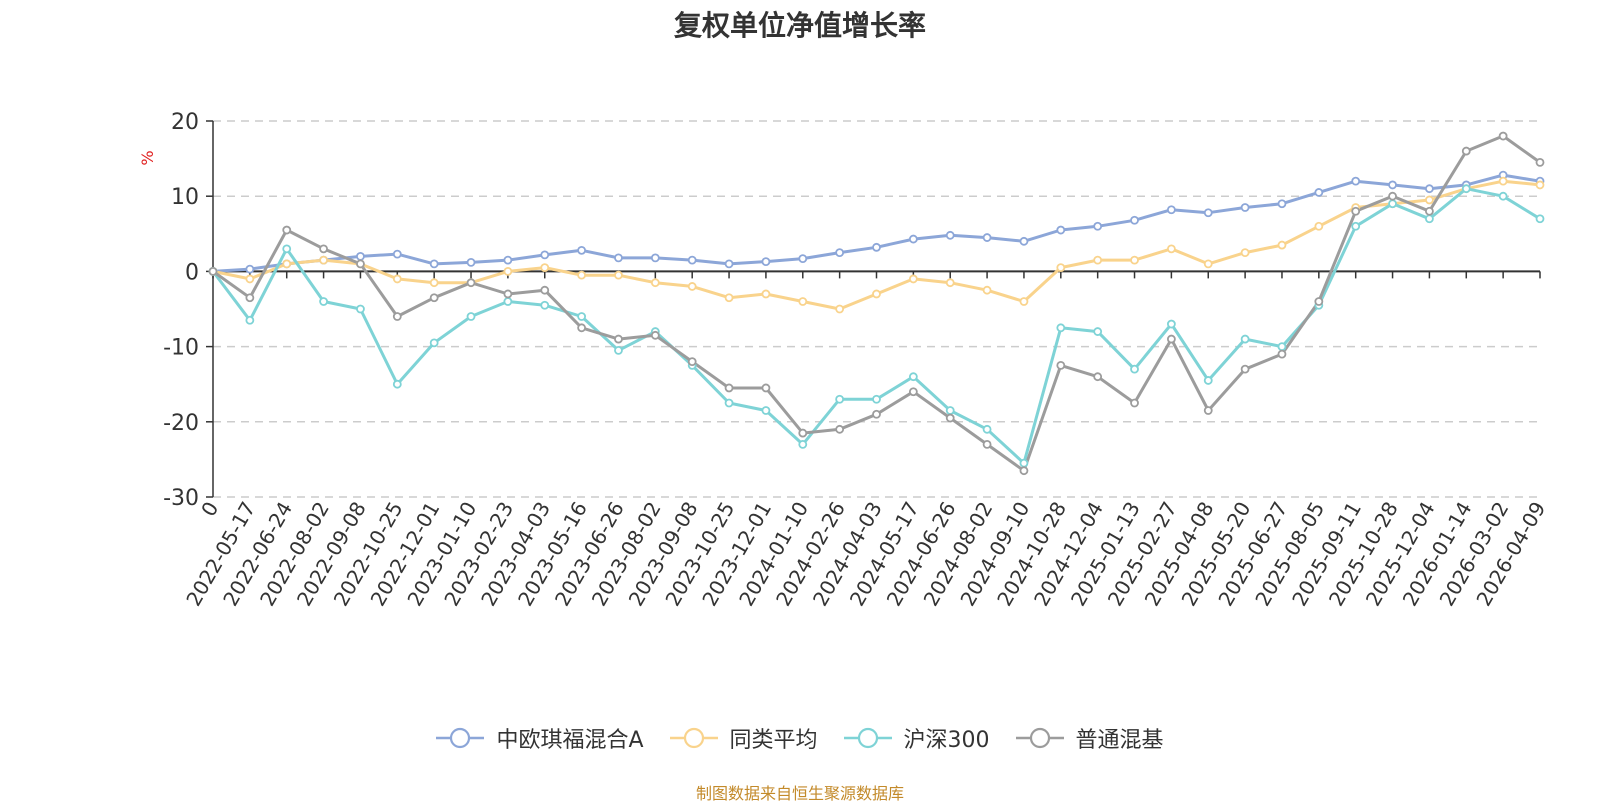  I want to click on legend-item: 中欧琪福混合A, so click(540, 738).